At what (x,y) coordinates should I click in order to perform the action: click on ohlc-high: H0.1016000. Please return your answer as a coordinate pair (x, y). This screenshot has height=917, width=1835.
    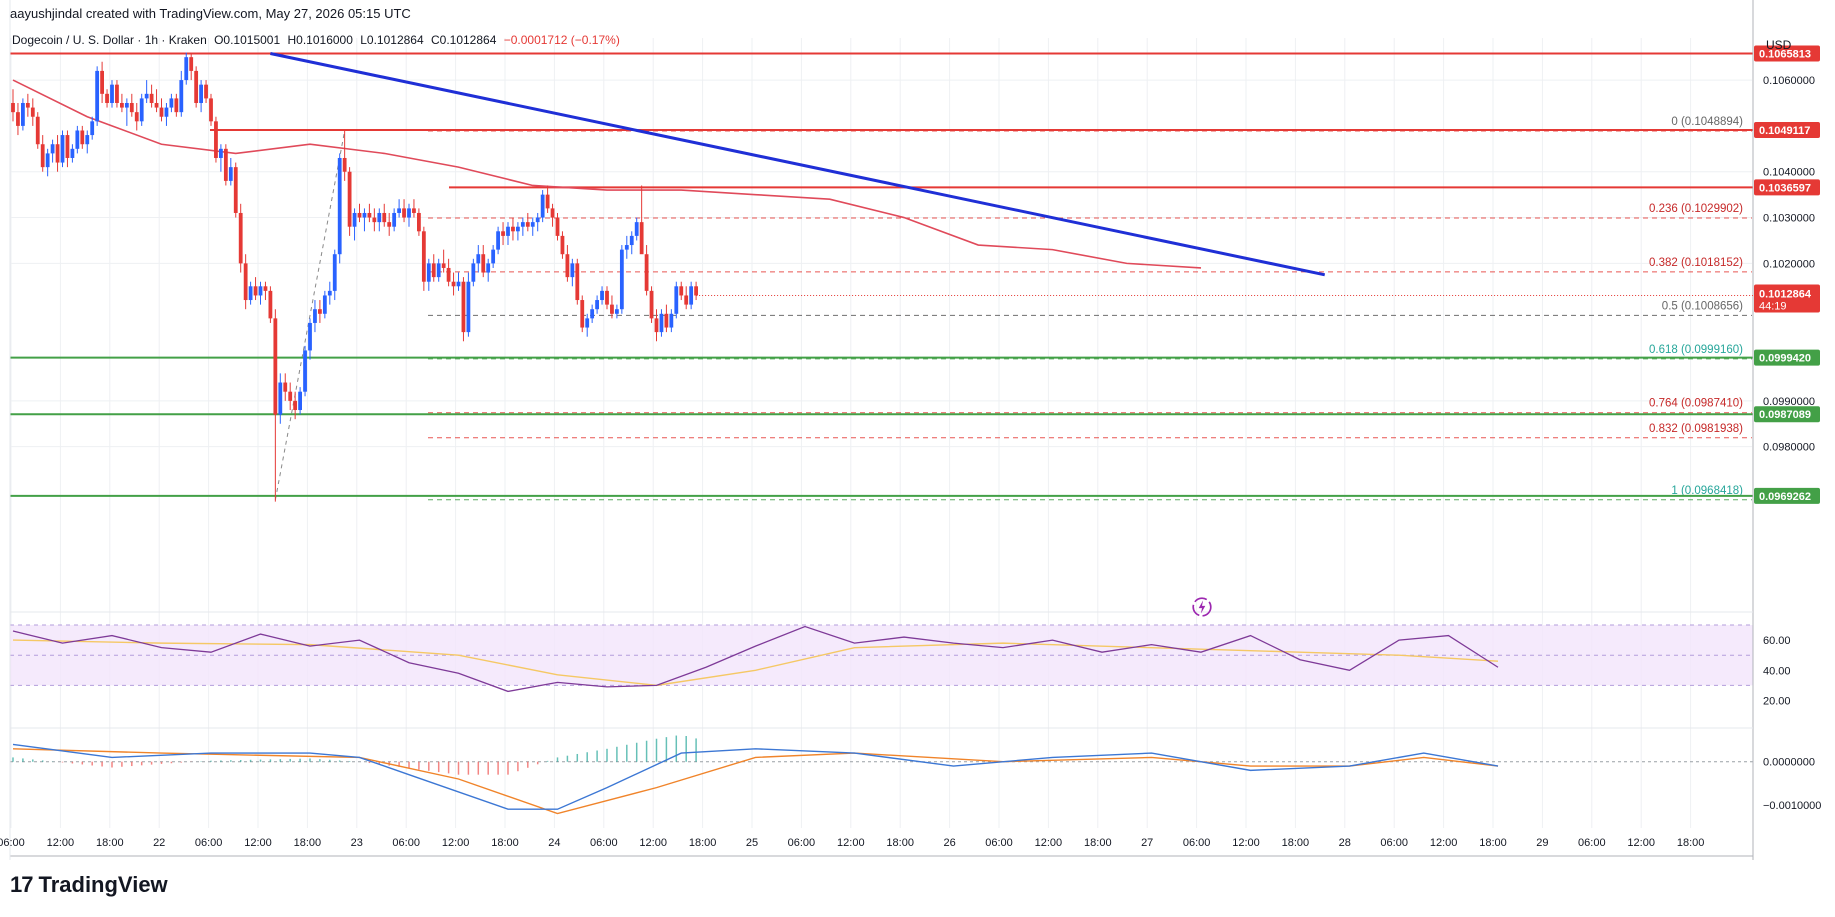
    Looking at the image, I should click on (320, 40).